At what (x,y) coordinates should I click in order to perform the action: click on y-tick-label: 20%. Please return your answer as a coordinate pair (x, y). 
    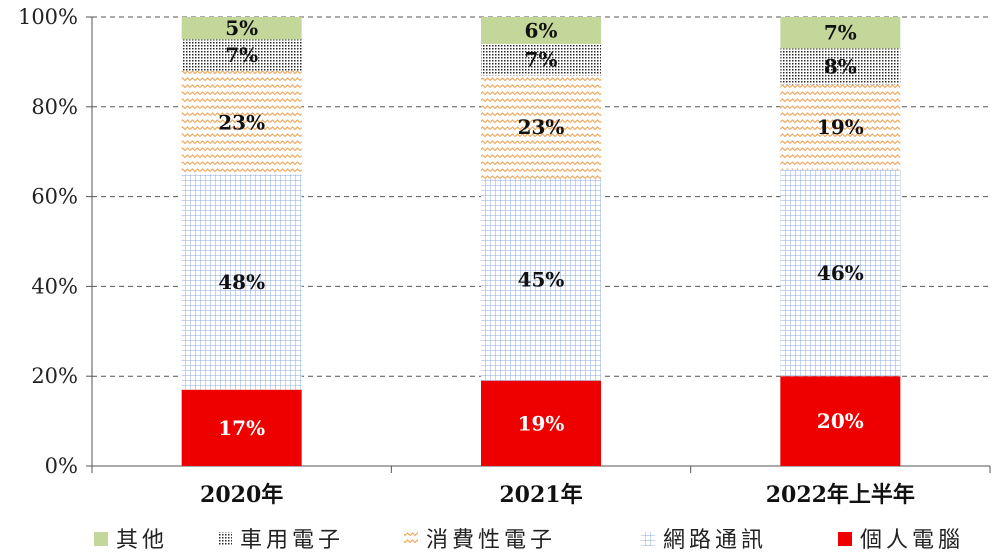
    Looking at the image, I should click on (54, 376).